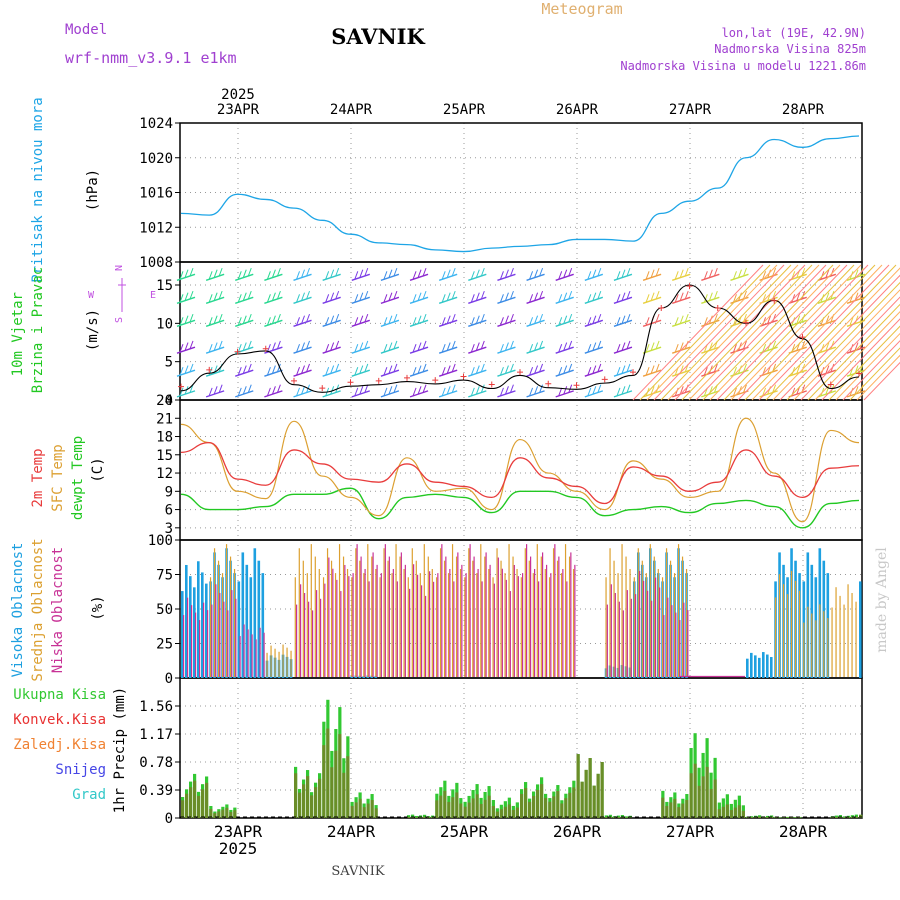 This screenshot has width=900, height=900. What do you see at coordinates (794, 33) in the screenshot?
I see `location-label: lon,lat (19E, 42.9N)` at bounding box center [794, 33].